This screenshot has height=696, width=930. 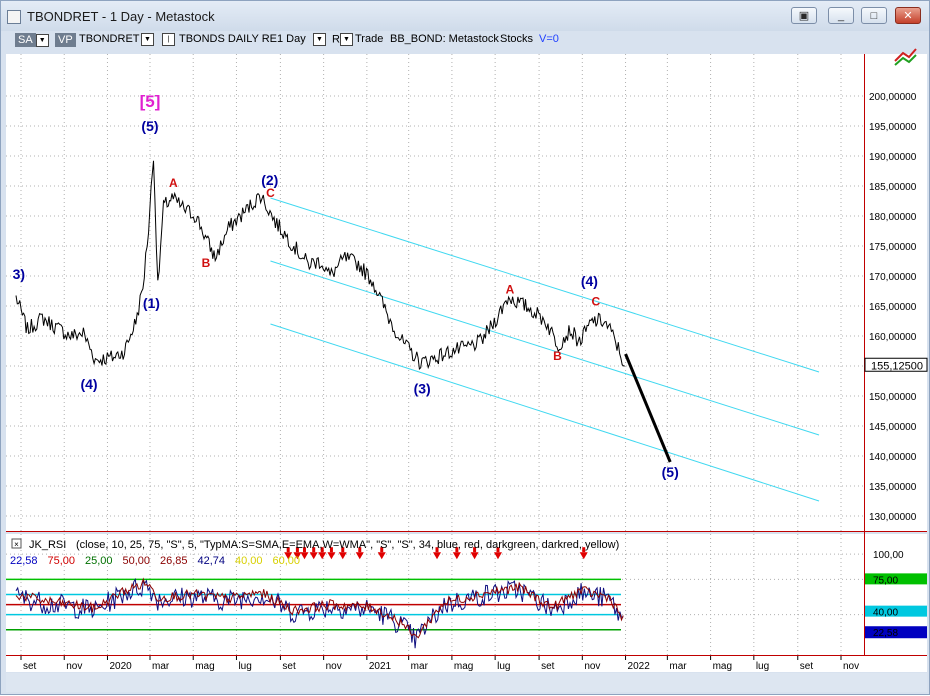 What do you see at coordinates (212, 561) in the screenshot?
I see `indicator-value: 42,74` at bounding box center [212, 561].